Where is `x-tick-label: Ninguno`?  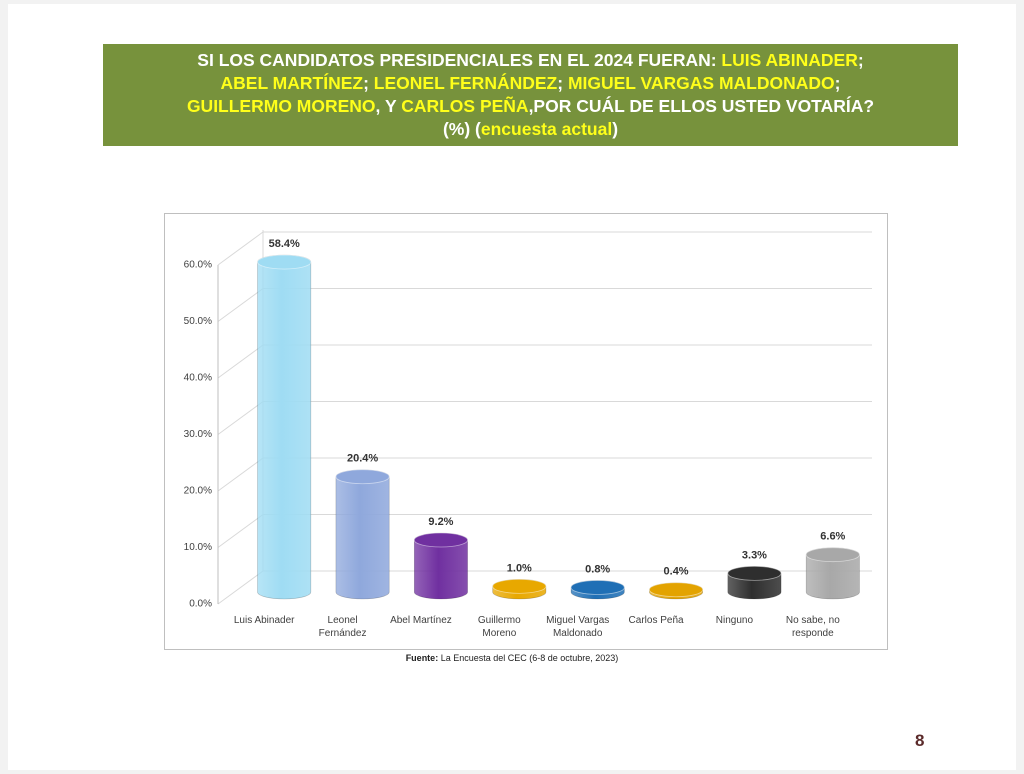
x-tick-label: Ninguno is located at coordinates (734, 620).